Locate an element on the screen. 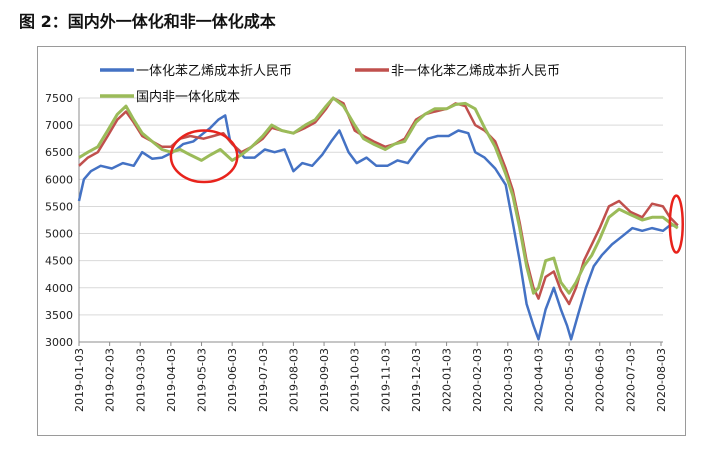 The image size is (701, 451). x-tick-label: 2019-08-03 is located at coordinates (293, 380).